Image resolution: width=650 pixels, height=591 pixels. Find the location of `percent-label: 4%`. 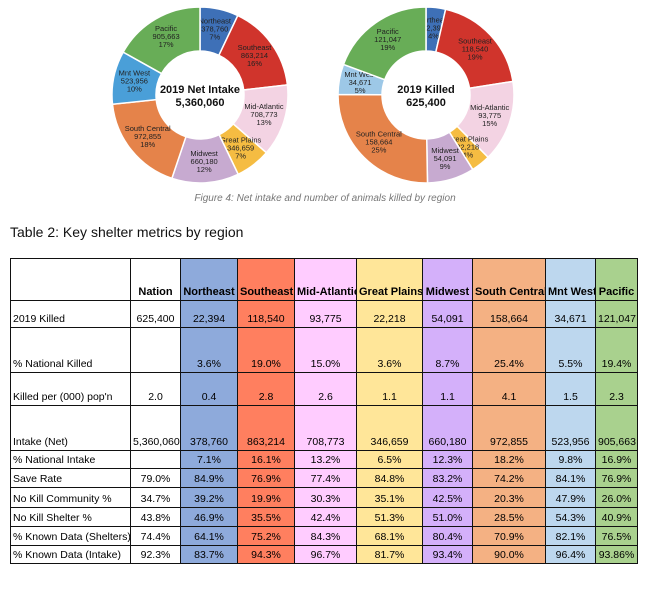

percent-label: 4% is located at coordinates (433, 35).